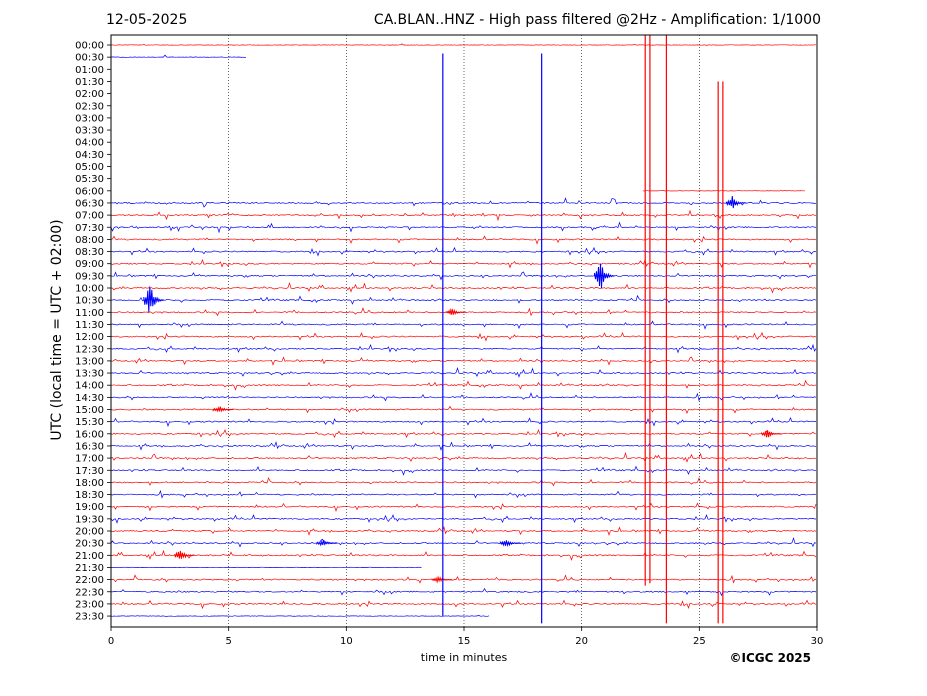 The image size is (927, 696). I want to click on x-tick-label: 15, so click(464, 641).